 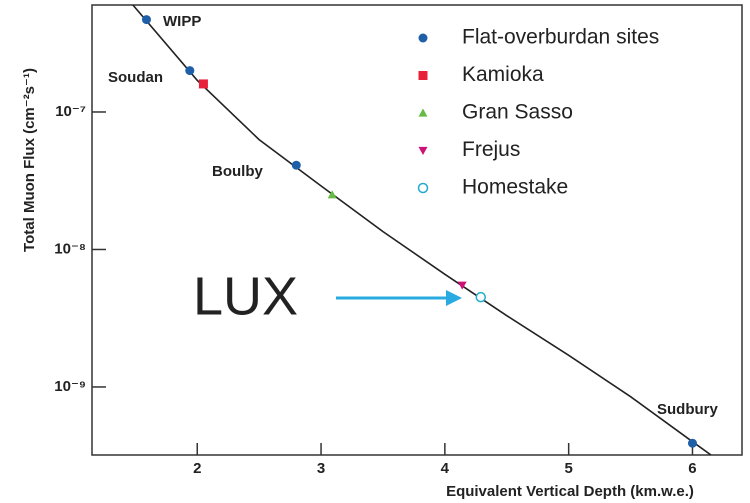 I want to click on annotation: WIPP, so click(x=182, y=21).